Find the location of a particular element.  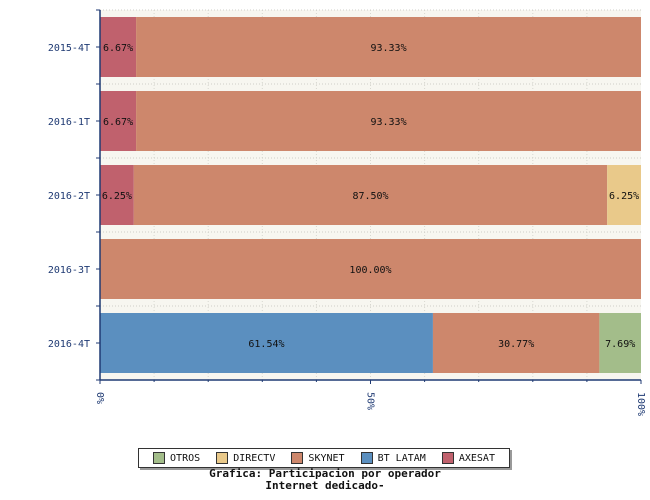

bar-segment-otros is located at coordinates (620, 343).